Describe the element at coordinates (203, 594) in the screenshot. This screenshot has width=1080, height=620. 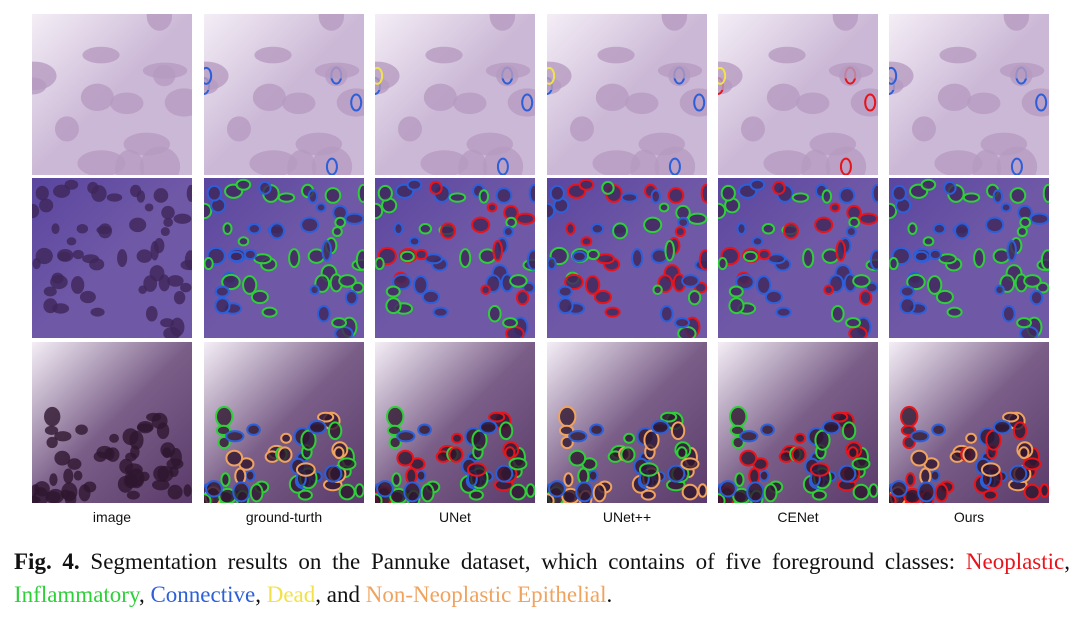
I see `class-name: Connective` at that location.